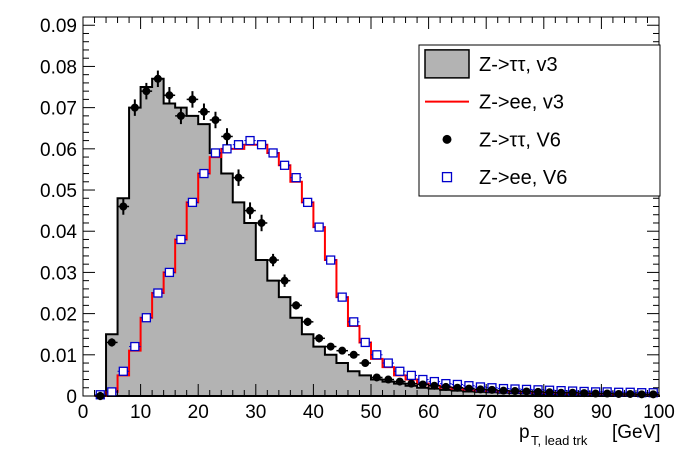 The image size is (696, 472). What do you see at coordinates (518, 65) in the screenshot?
I see `legend-label-0: Z->ττ, v3` at bounding box center [518, 65].